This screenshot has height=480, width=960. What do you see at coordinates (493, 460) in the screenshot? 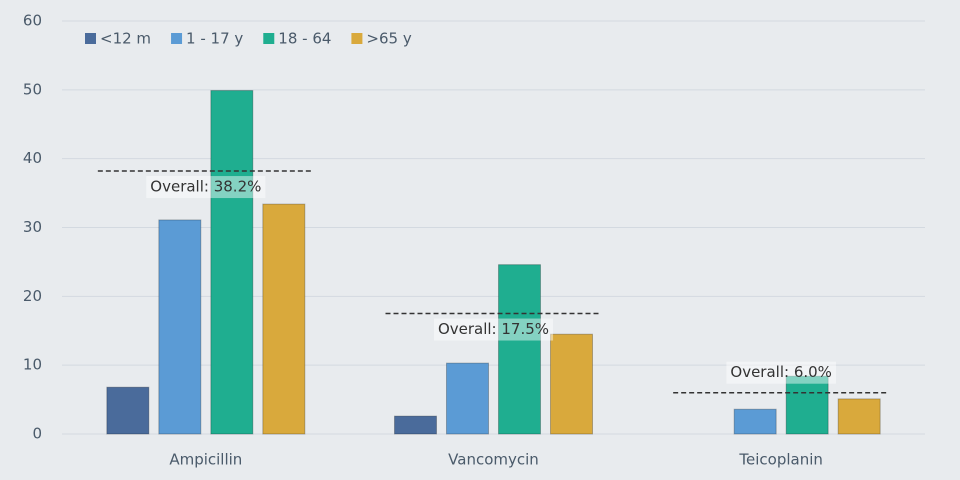
I see `x-tick-label: Vancomycin` at bounding box center [493, 460].